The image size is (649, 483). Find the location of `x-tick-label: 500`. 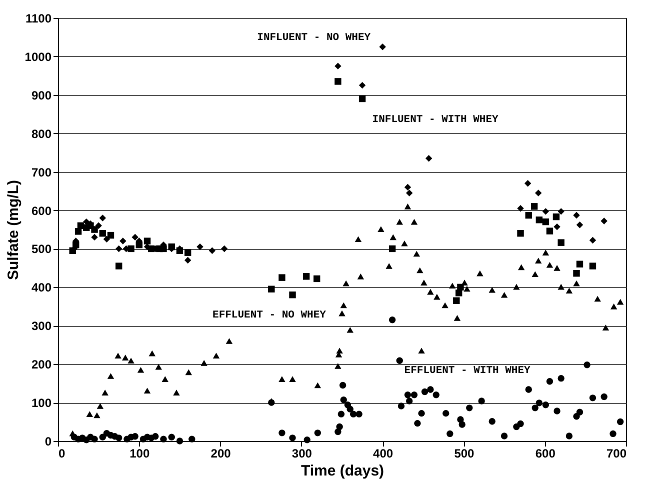

x-tick-label: 500 is located at coordinates (464, 453).